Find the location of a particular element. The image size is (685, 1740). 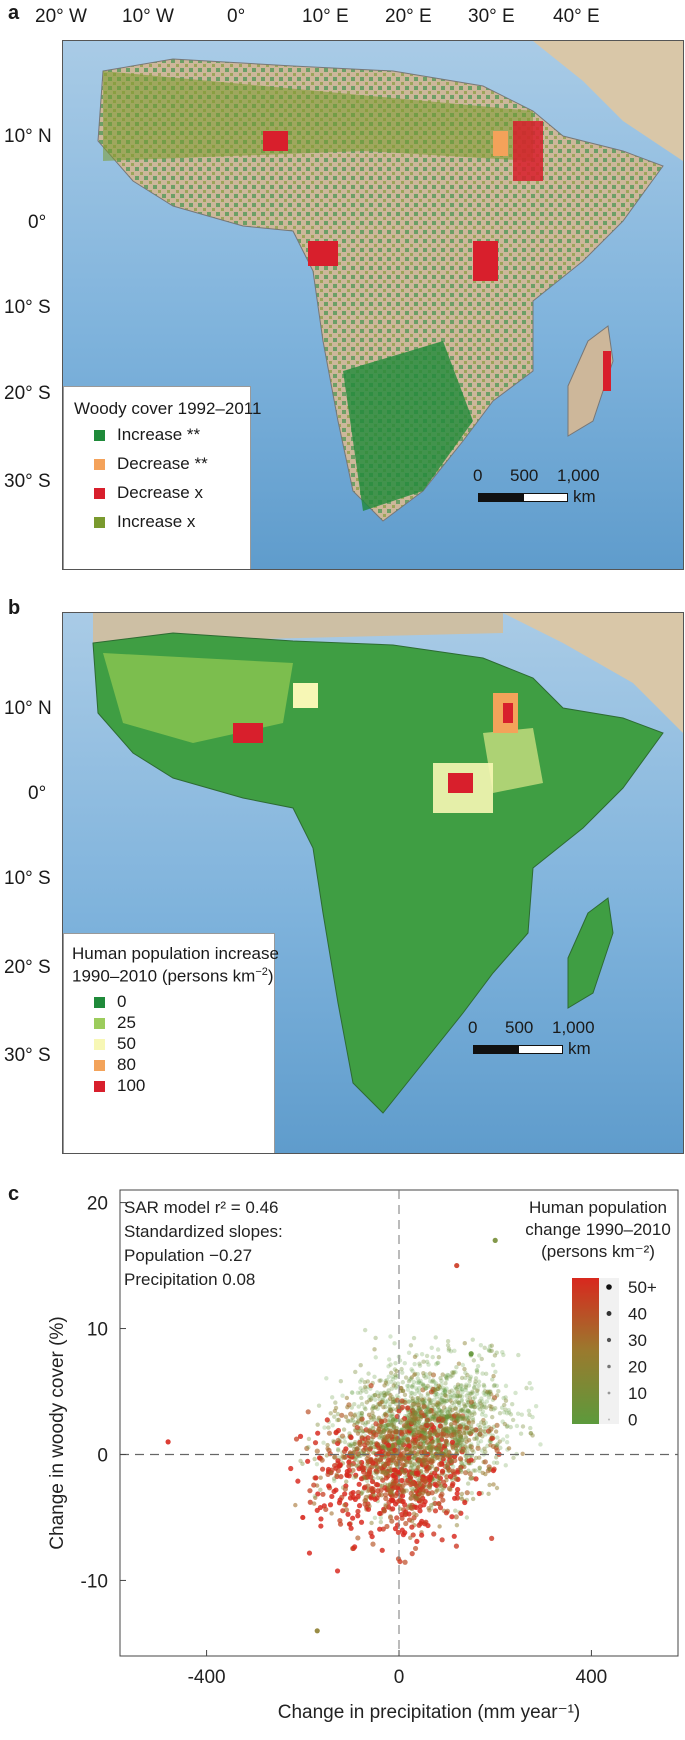

population-legend-level: 10 is located at coordinates (637, 1393).